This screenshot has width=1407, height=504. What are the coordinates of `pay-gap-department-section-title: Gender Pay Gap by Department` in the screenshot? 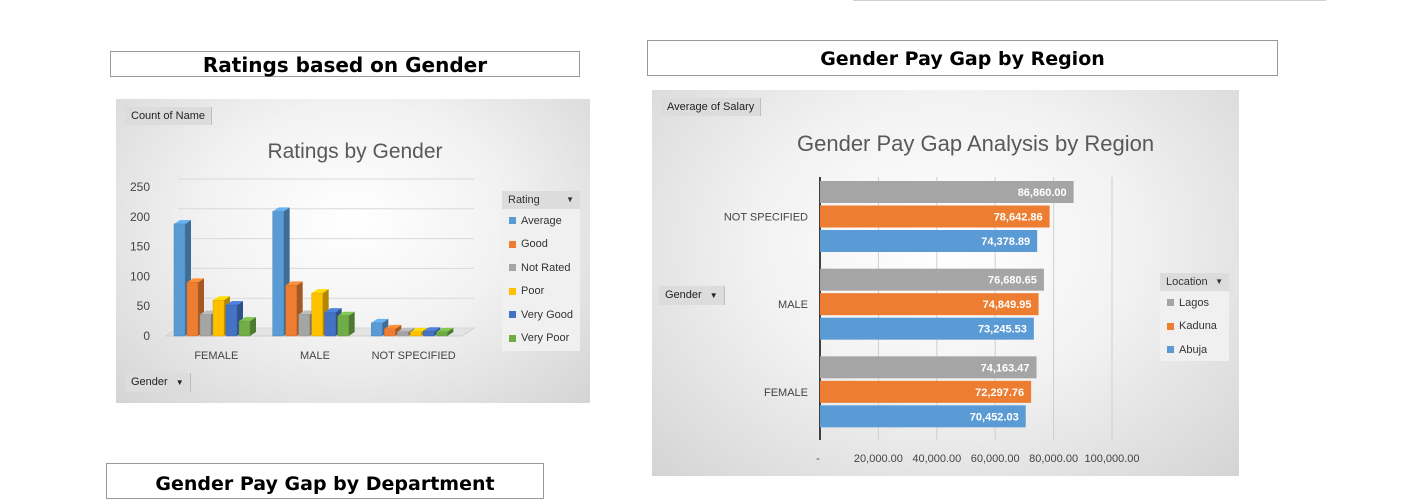 It's located at (325, 481).